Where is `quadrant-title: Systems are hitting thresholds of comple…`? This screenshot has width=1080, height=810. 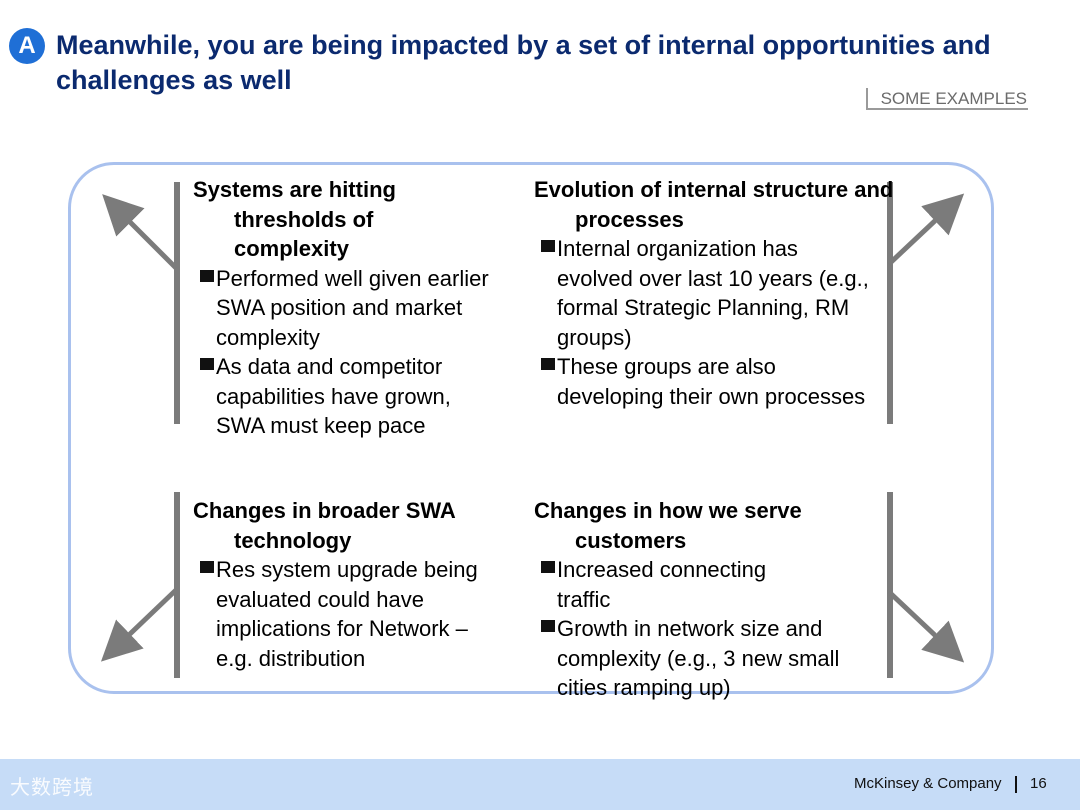 quadrant-title: Systems are hitting thresholds of comple… is located at coordinates (294, 219).